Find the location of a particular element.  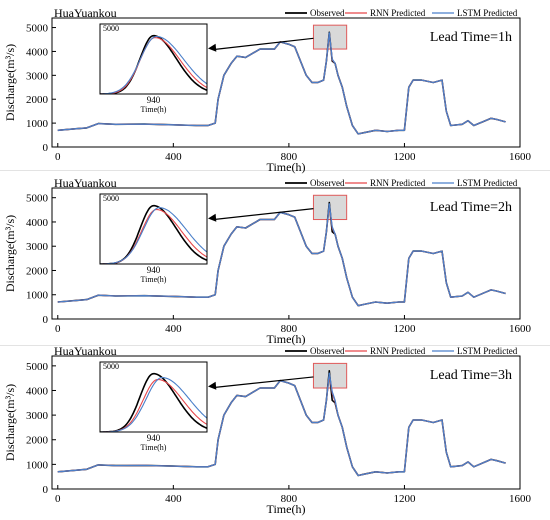

lead-time-annotation: Lead Time=2h is located at coordinates (471, 207).